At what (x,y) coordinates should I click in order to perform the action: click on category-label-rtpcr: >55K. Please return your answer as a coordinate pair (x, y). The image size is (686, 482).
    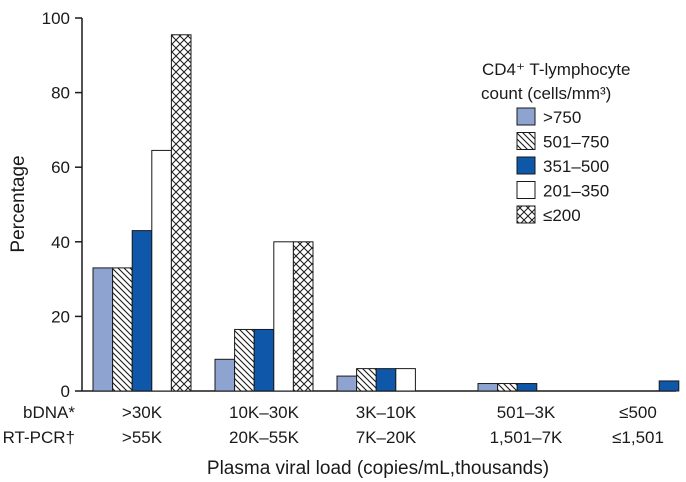
    Looking at the image, I should click on (142, 437).